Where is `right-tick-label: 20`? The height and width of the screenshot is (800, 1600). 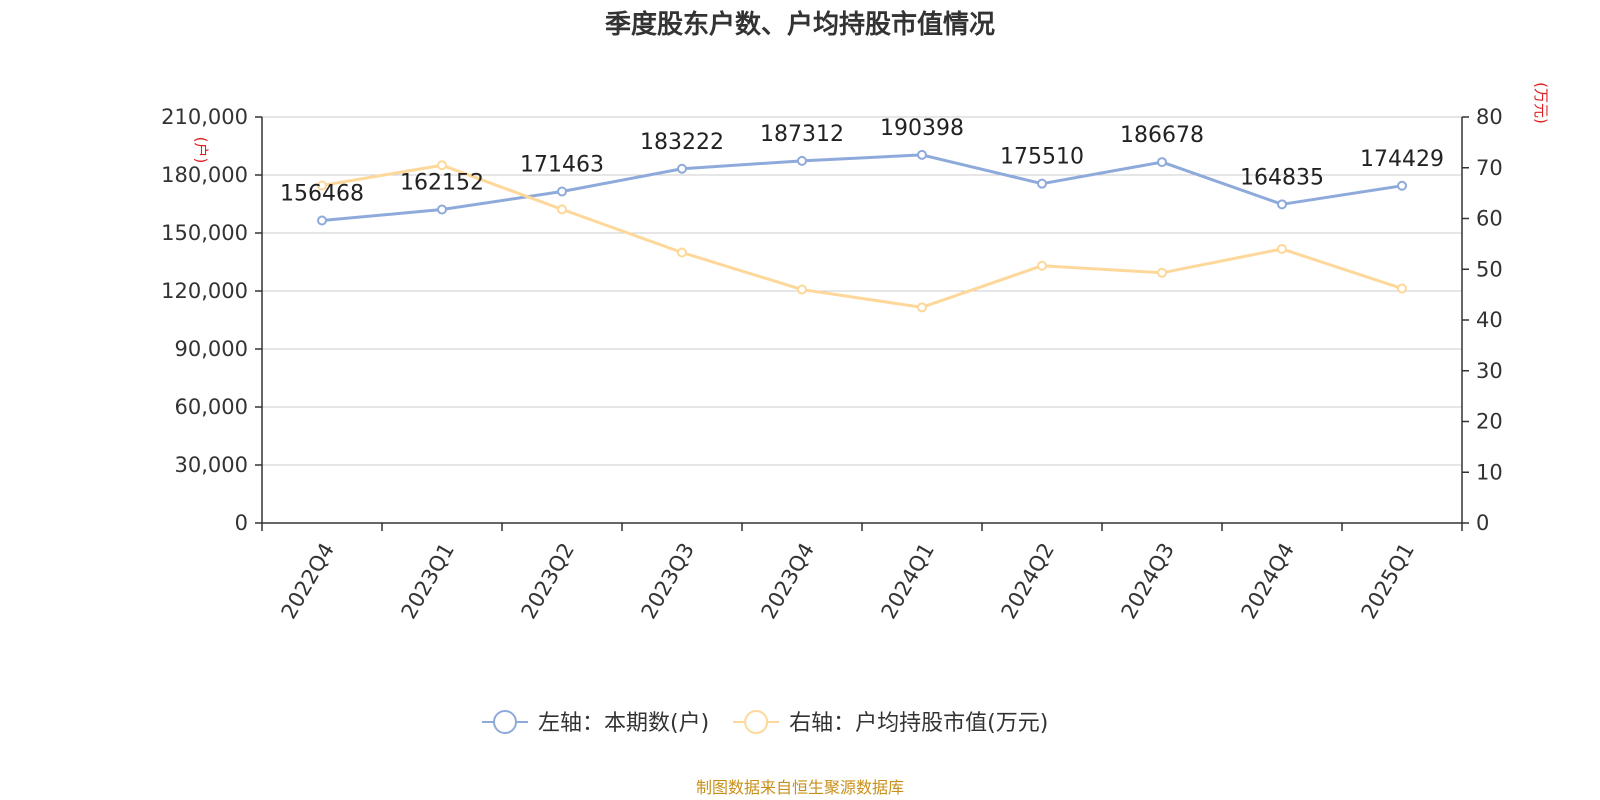
right-tick-label: 20 is located at coordinates (1489, 422).